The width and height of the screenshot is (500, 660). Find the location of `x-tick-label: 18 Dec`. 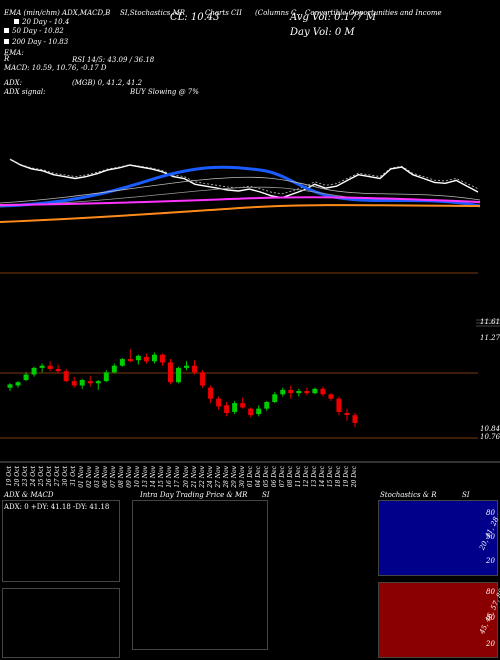

x-tick-label: 18 Dec is located at coordinates (338, 477).